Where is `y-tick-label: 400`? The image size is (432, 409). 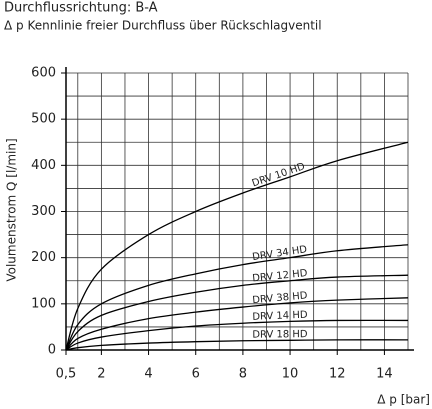
y-tick-label: 400 is located at coordinates (43, 165).